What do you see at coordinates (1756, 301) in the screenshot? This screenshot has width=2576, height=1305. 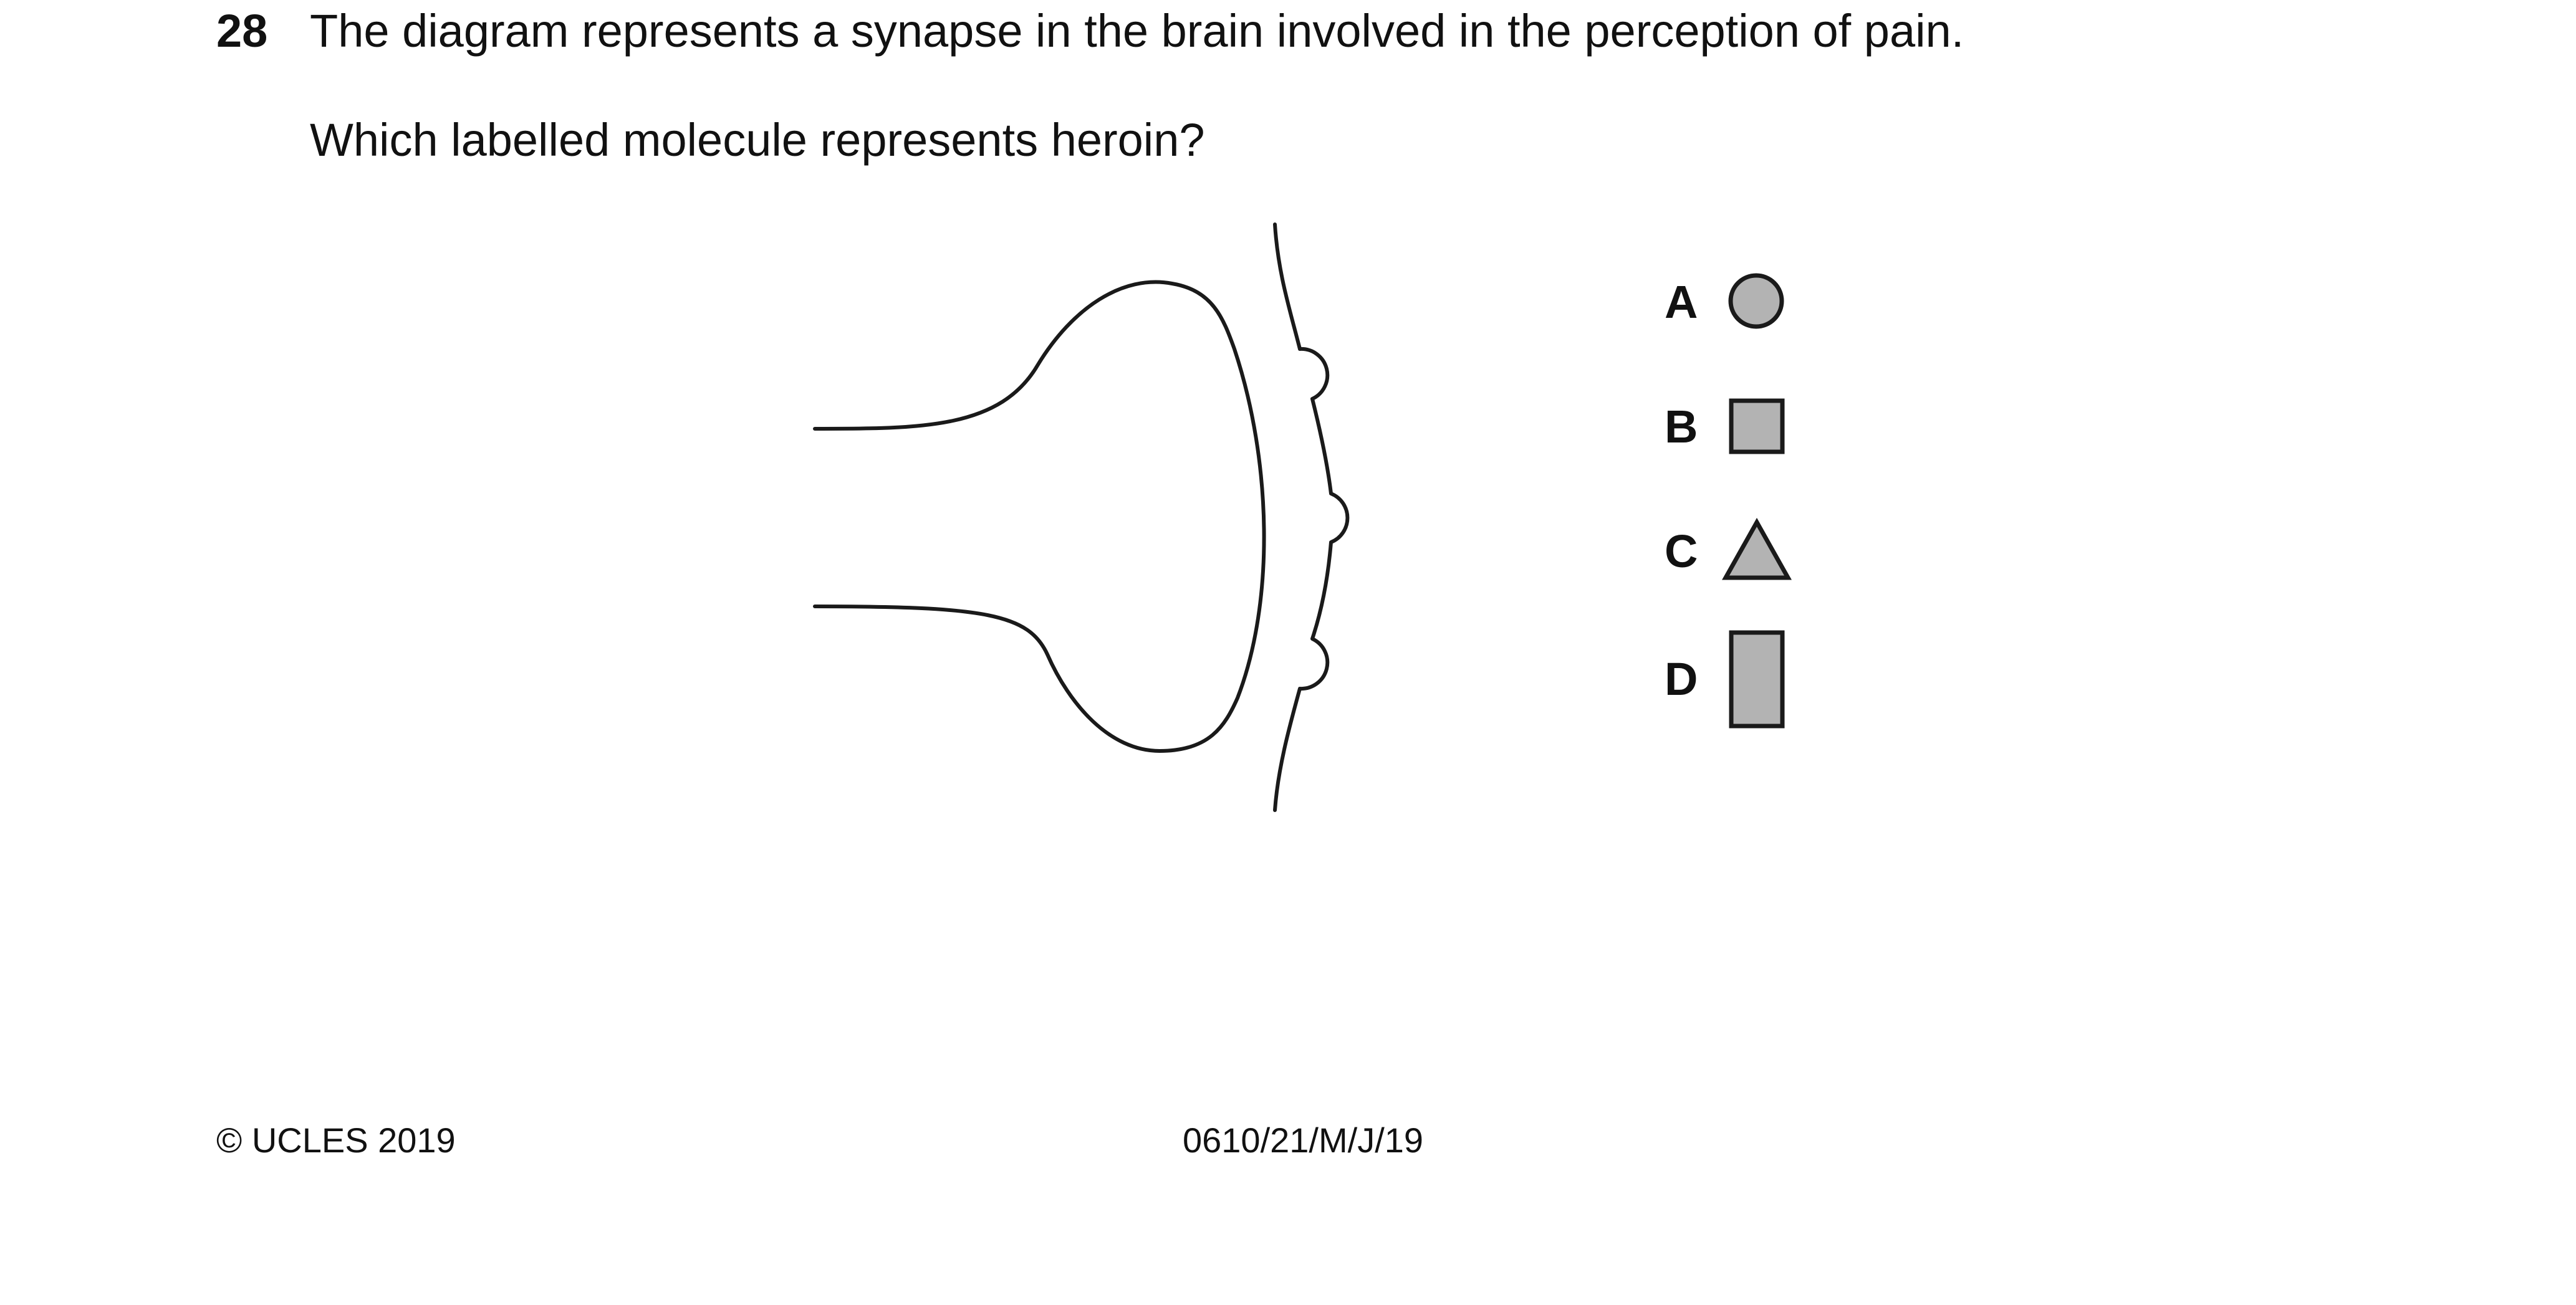 I see `circle-molecule-icon` at bounding box center [1756, 301].